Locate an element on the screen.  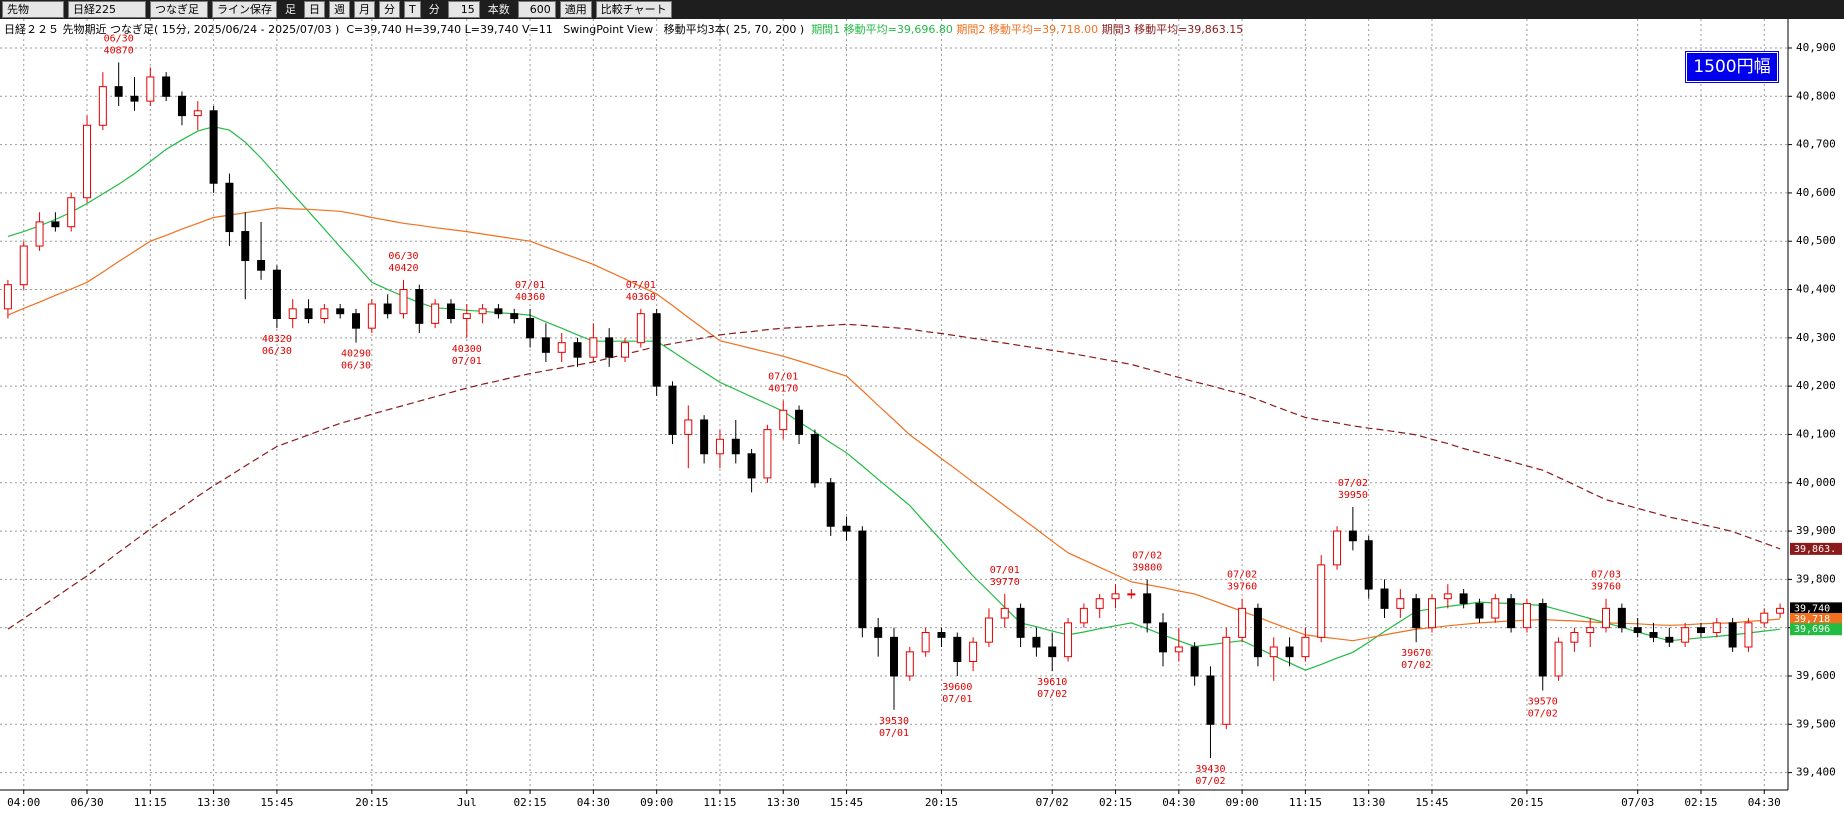
price-tag-label: 39,696 is located at coordinates (1812, 629).